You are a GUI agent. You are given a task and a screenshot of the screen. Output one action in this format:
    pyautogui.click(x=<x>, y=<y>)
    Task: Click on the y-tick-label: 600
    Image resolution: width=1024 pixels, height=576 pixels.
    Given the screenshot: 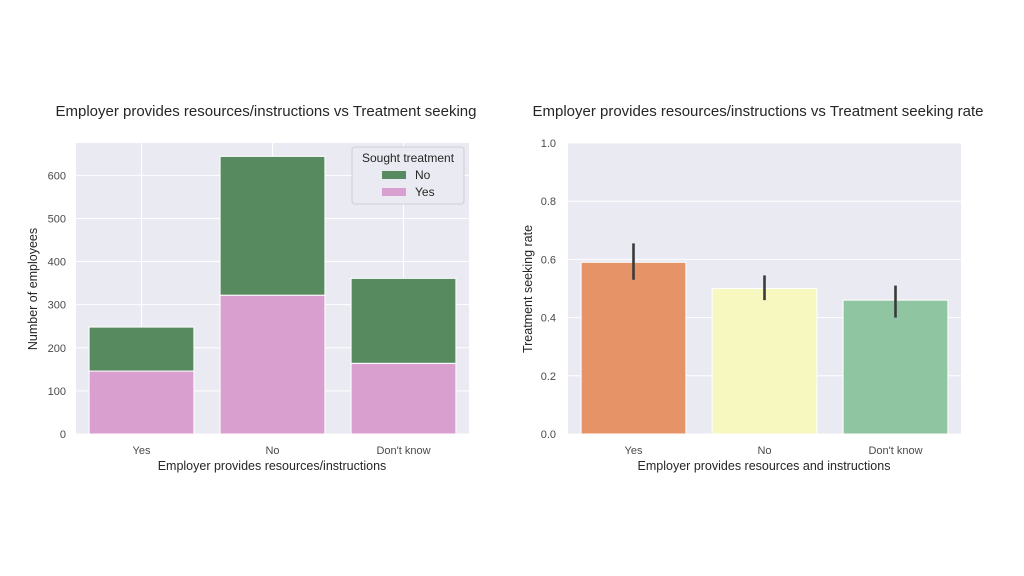 What is the action you would take?
    pyautogui.click(x=57, y=176)
    